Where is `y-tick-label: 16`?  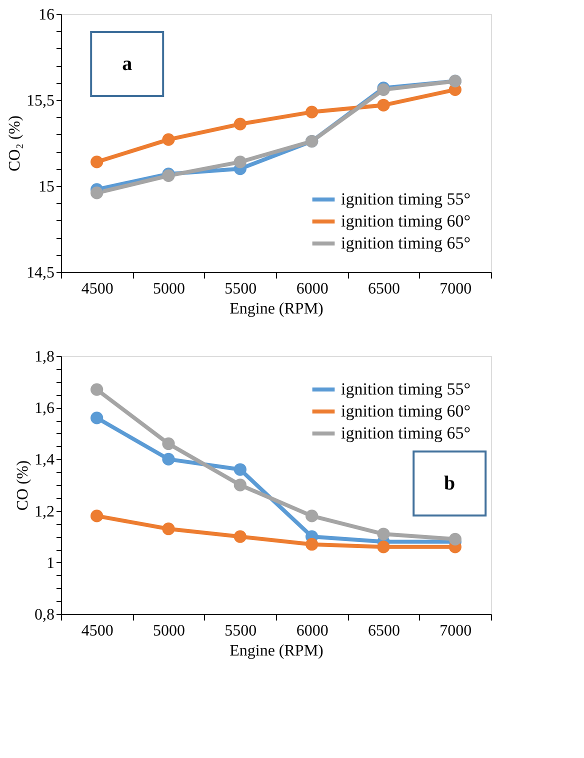 y-tick-label: 16 is located at coordinates (46, 15).